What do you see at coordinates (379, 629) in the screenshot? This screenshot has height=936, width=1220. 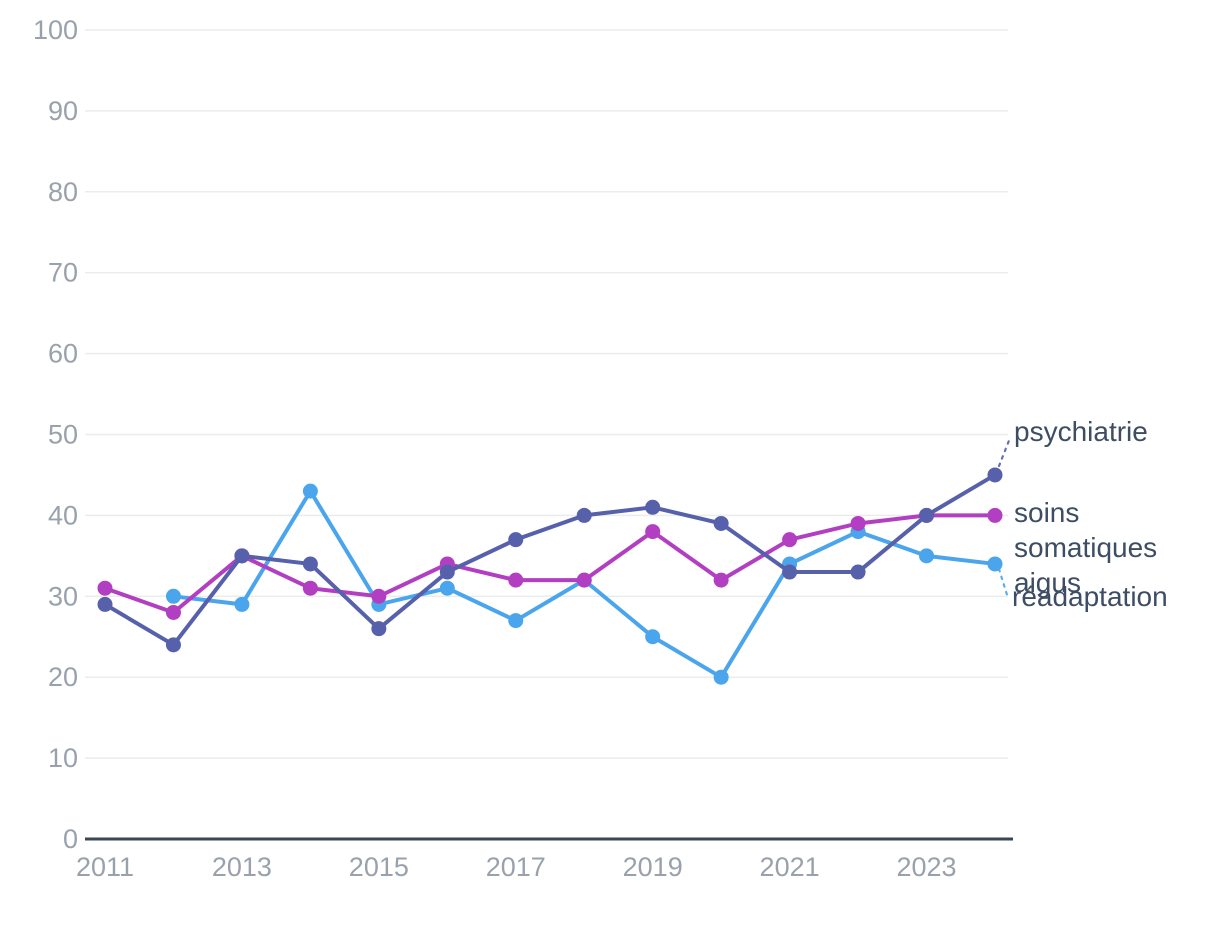 I see `data-point-psychiatrie-2015` at bounding box center [379, 629].